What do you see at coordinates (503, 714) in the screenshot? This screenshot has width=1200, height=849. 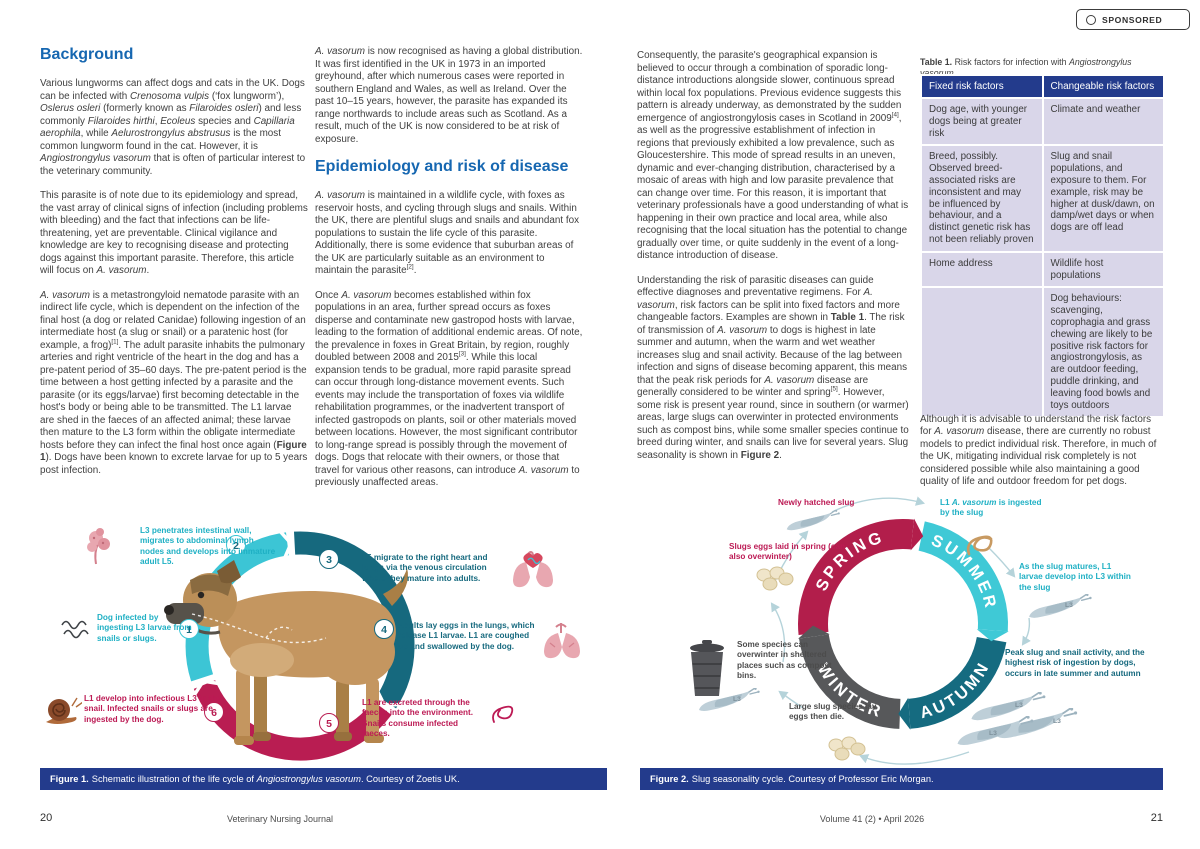 I see `faeces-larva-icon` at bounding box center [503, 714].